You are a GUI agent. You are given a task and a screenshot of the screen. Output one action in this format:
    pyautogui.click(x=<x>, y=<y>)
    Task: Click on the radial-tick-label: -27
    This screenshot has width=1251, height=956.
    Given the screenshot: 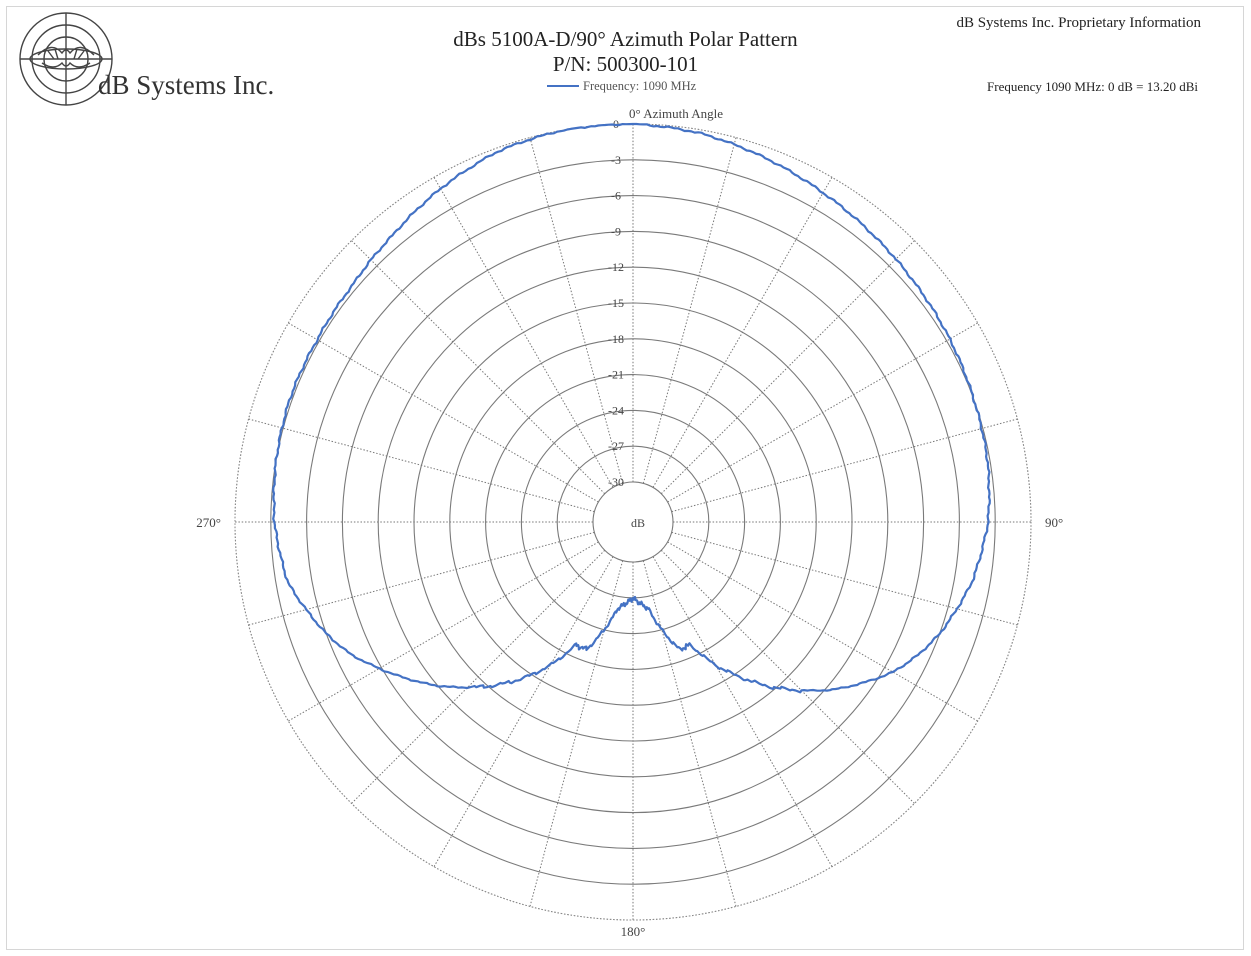 What is the action you would take?
    pyautogui.click(x=616, y=446)
    